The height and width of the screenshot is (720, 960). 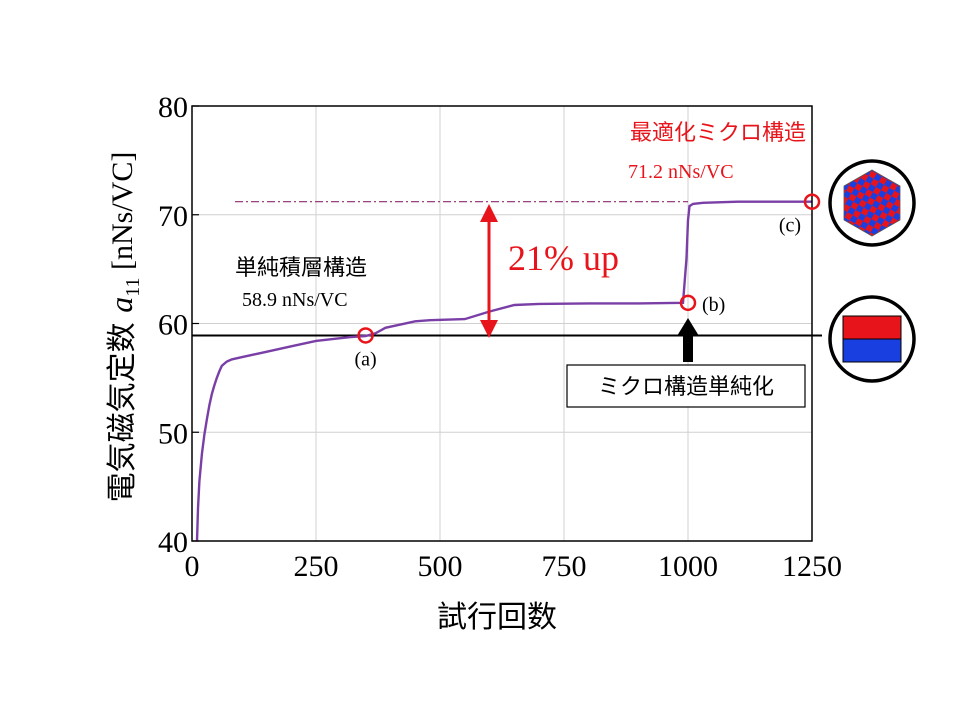 What do you see at coordinates (713, 305) in the screenshot?
I see `marker-label: (b)` at bounding box center [713, 305].